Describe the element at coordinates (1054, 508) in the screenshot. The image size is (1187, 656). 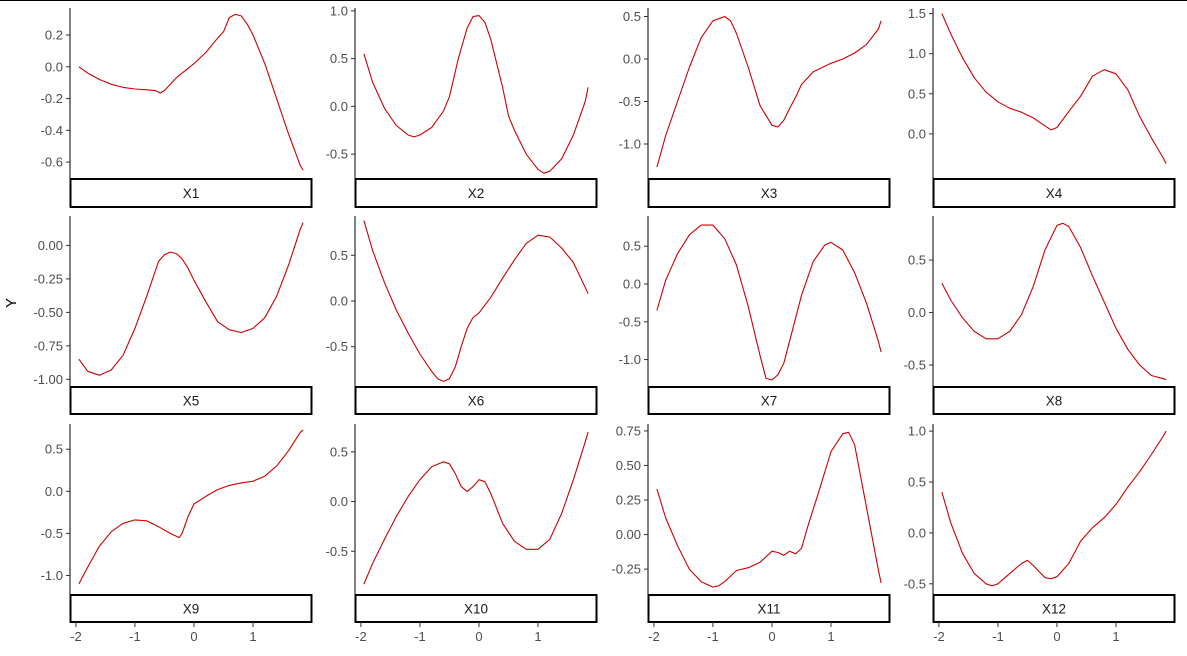
I see `series-line-X12` at that location.